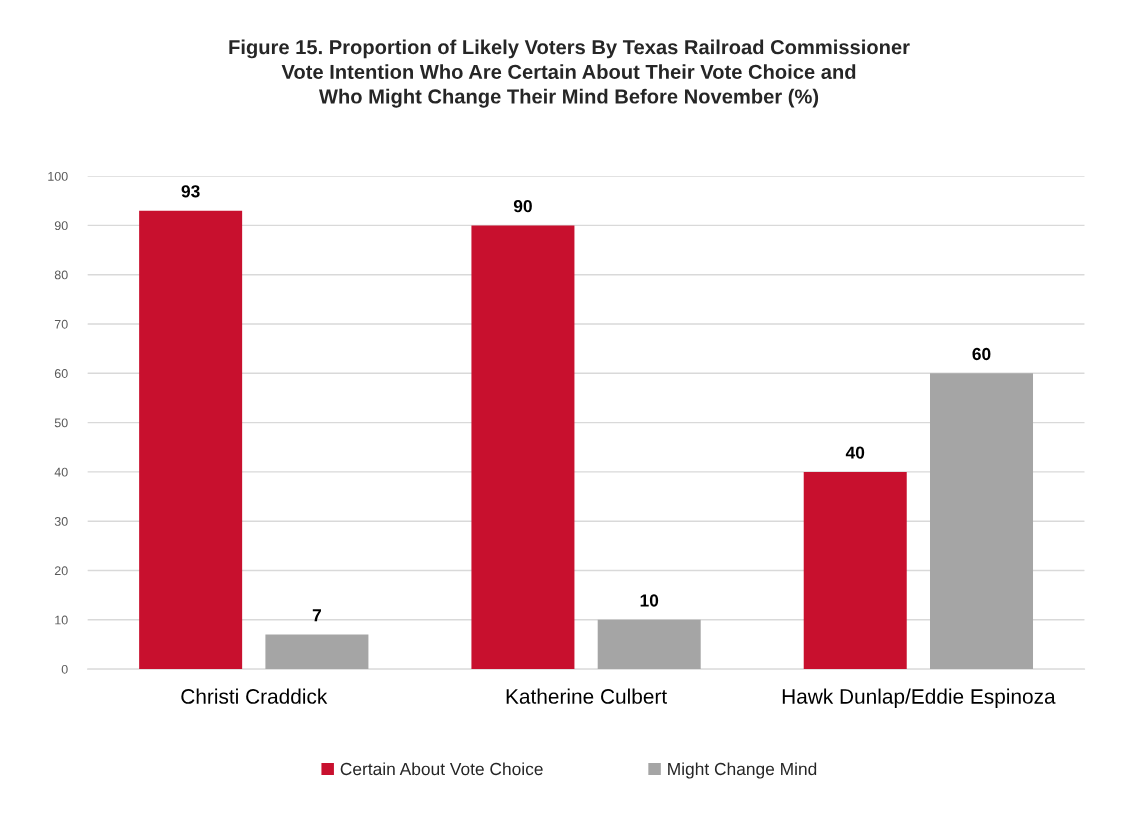  I want to click on y-tick-label: 20, so click(61, 571).